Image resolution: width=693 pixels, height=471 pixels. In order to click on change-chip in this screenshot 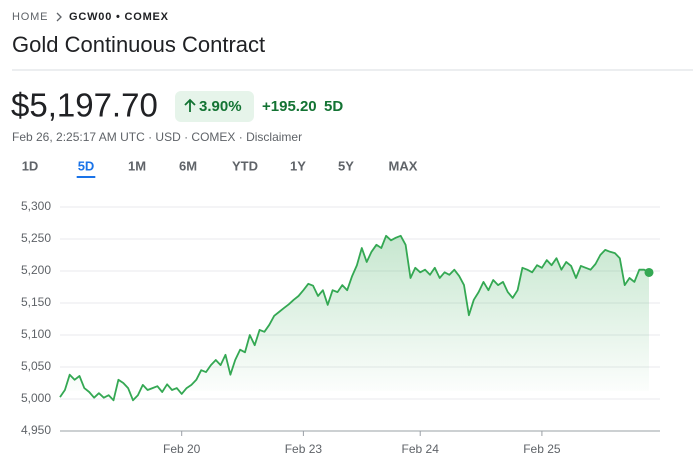, I will do `click(214, 106)`.